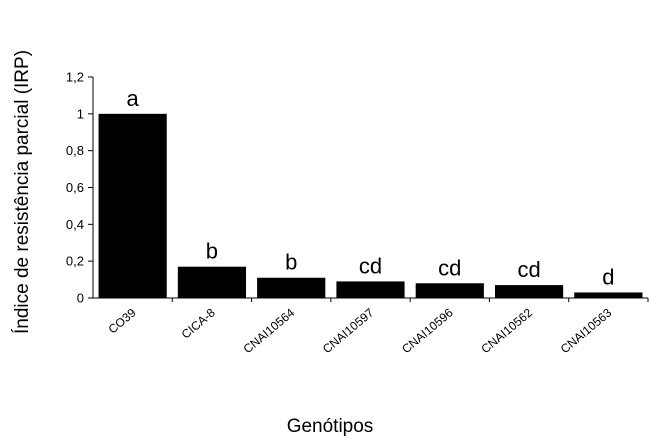 Image resolution: width=650 pixels, height=441 pixels. I want to click on x-tick-label: CNAI10597, so click(348, 330).